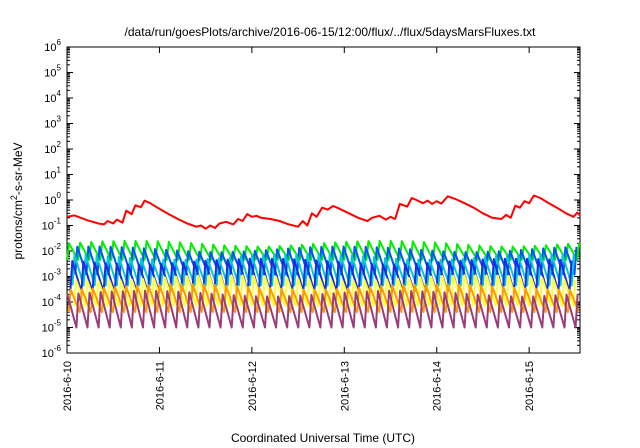 The image size is (640, 448). Describe the element at coordinates (59, 195) in the screenshot. I see `y-tick-label-exp: 0` at that location.